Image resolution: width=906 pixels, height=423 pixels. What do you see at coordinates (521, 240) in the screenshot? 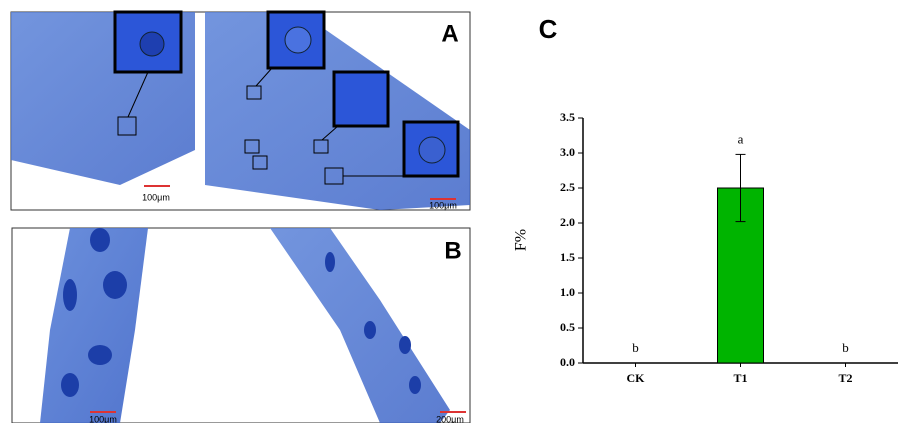
I see `y-axis-label: F%` at bounding box center [521, 240].